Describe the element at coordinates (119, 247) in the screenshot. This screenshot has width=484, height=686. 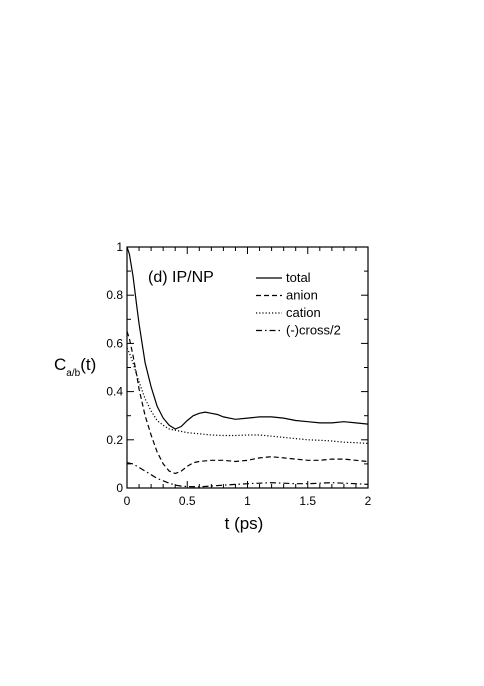
I see `y-tick-label: 1` at that location.